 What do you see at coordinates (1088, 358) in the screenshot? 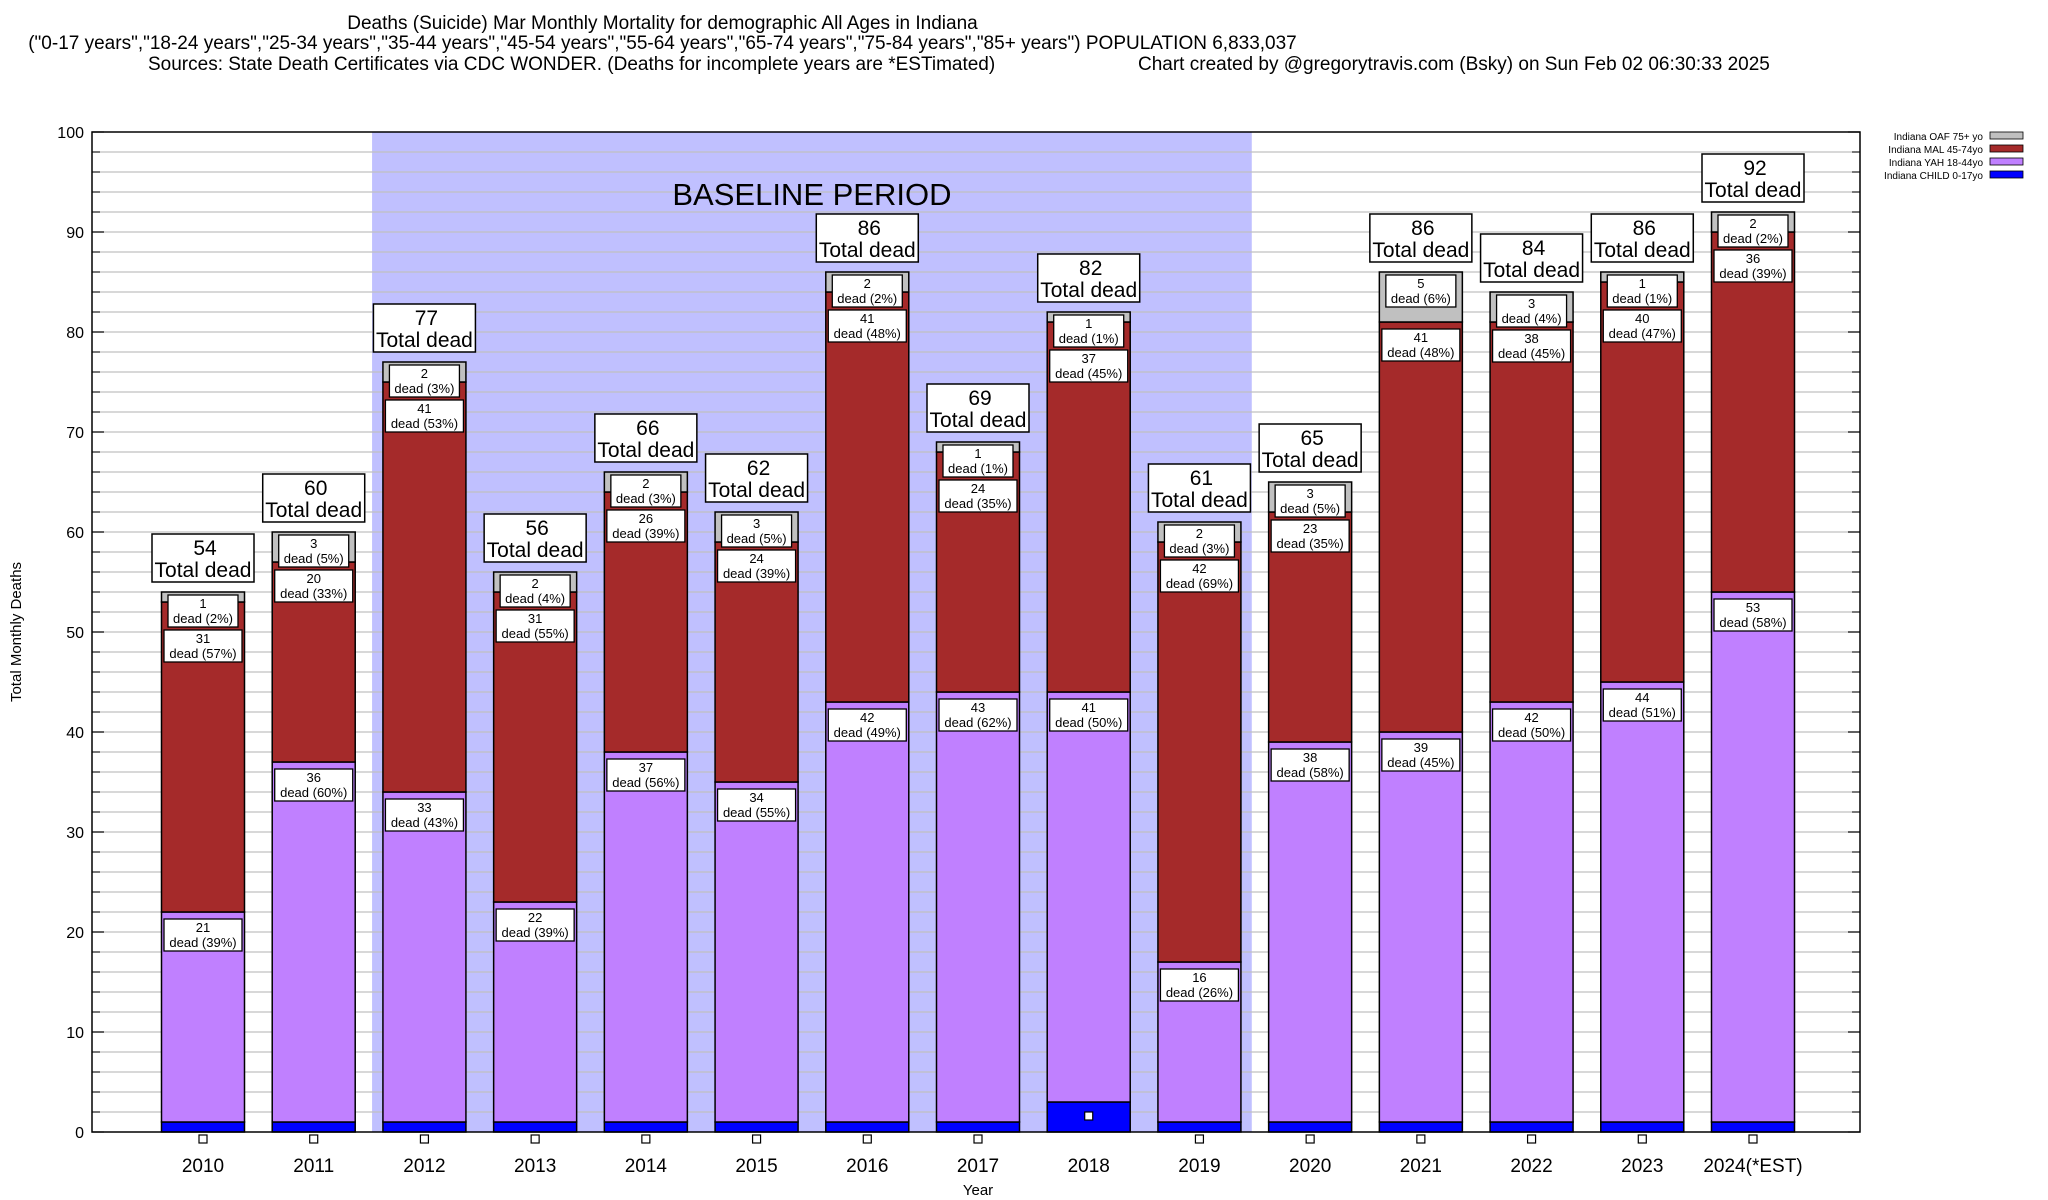
I see `segment-value-label: 37` at bounding box center [1088, 358].